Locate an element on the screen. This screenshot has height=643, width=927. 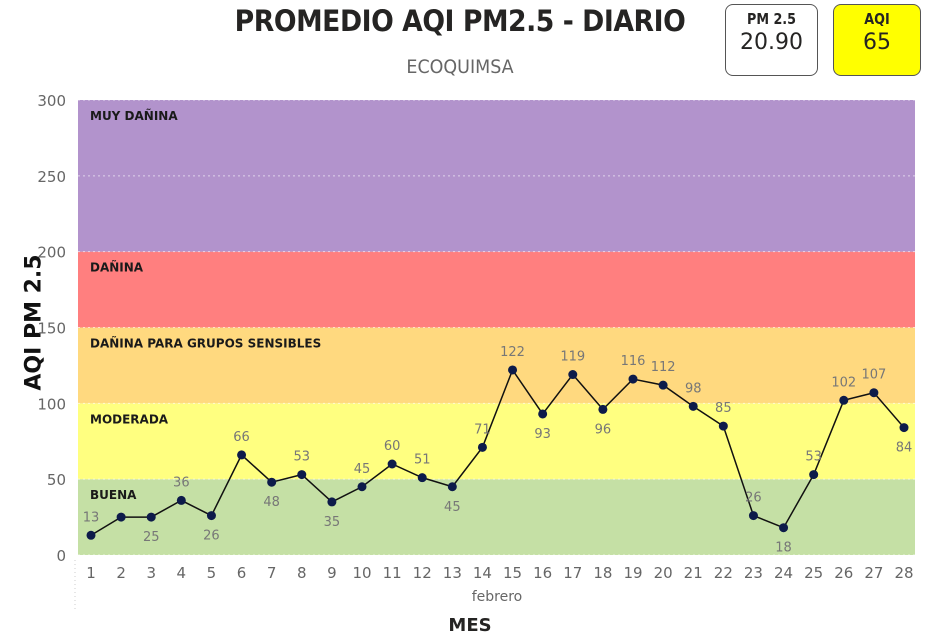
y-tick-label: 0 is located at coordinates (61, 556).